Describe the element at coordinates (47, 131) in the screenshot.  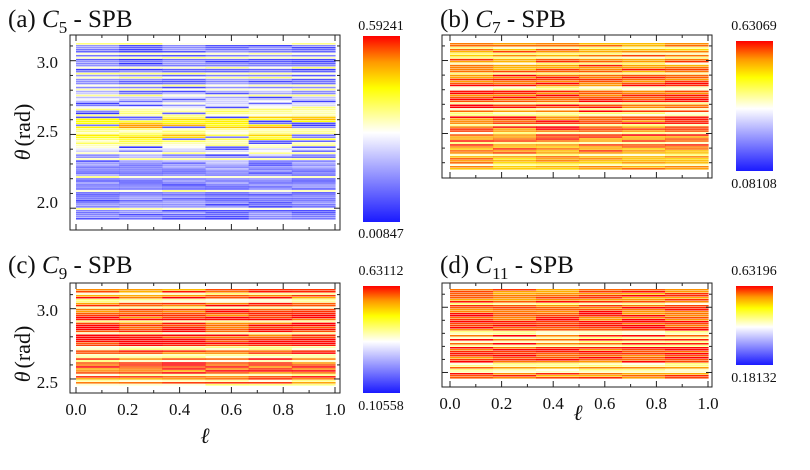
I see `ytick-a-2.5: 2.5` at that location.